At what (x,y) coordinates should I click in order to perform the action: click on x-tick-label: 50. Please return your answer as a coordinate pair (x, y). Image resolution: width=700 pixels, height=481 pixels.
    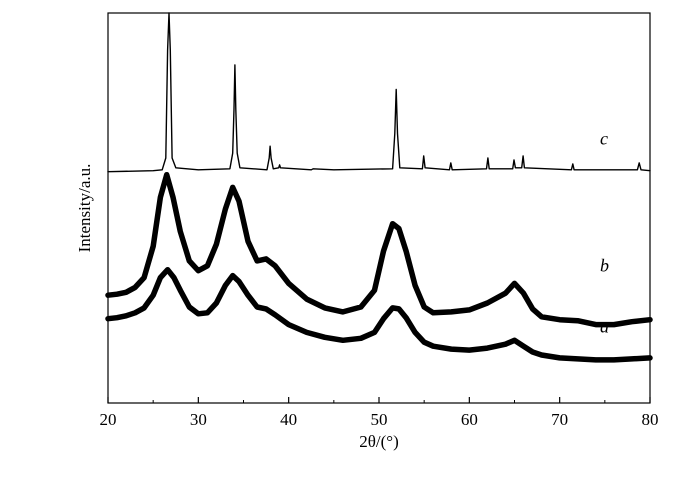
    Looking at the image, I should click on (379, 419).